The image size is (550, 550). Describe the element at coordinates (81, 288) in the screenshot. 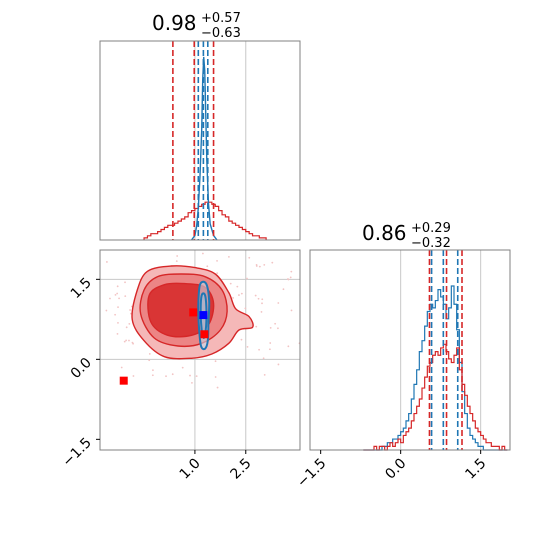

I see `joint-y-tick-label: 1.5` at that location.